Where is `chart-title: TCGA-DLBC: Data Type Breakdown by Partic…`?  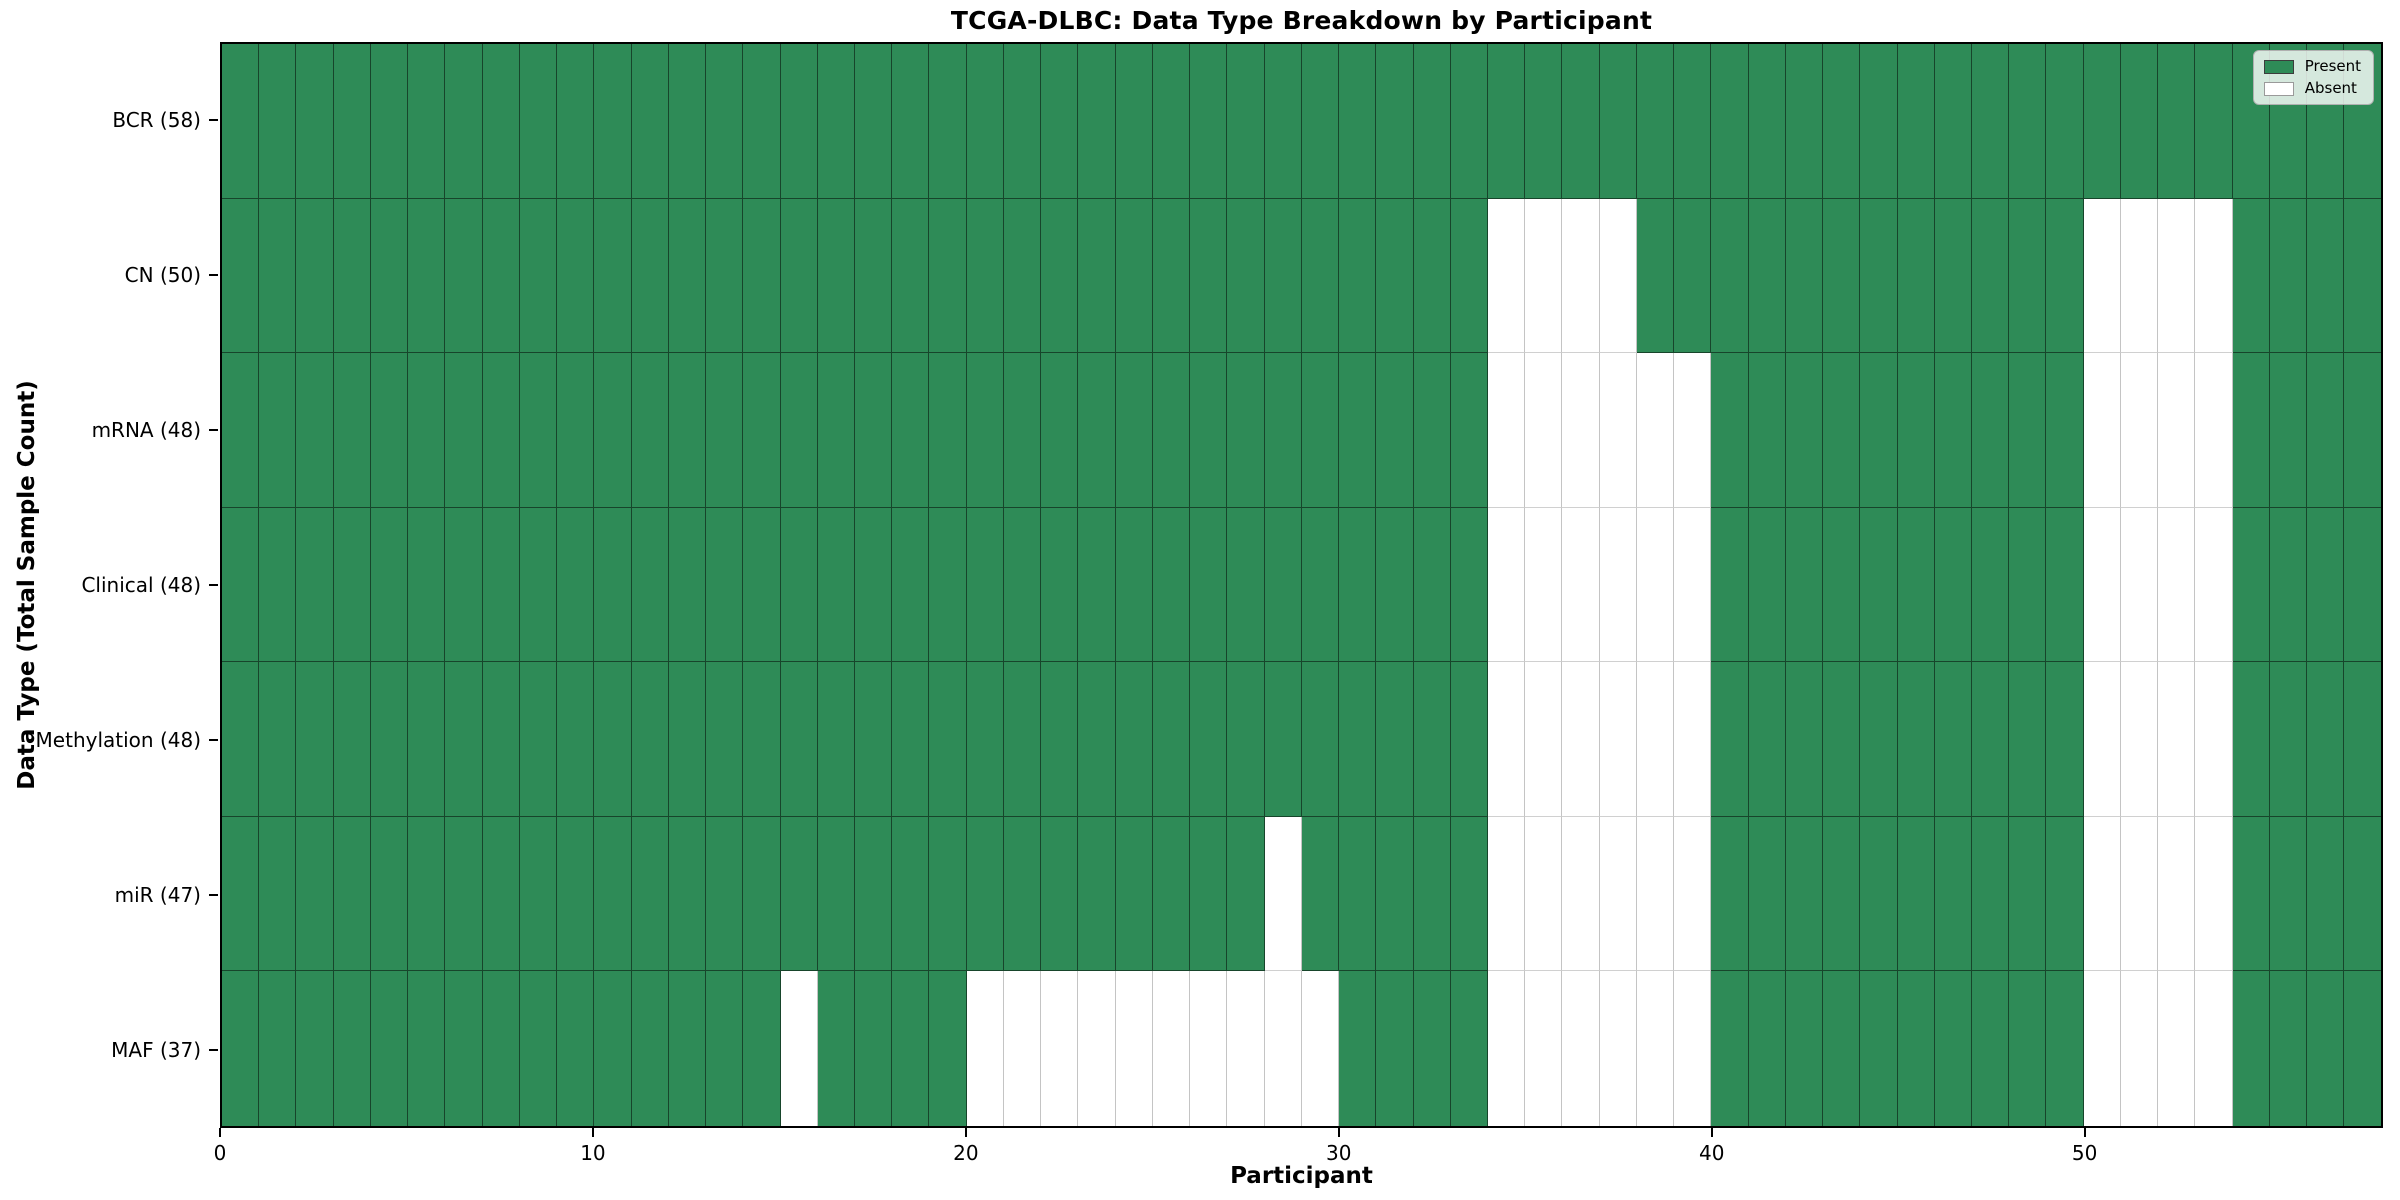
chart-title: TCGA-DLBC: Data Type Breakdown by Partic… is located at coordinates (1301, 20).